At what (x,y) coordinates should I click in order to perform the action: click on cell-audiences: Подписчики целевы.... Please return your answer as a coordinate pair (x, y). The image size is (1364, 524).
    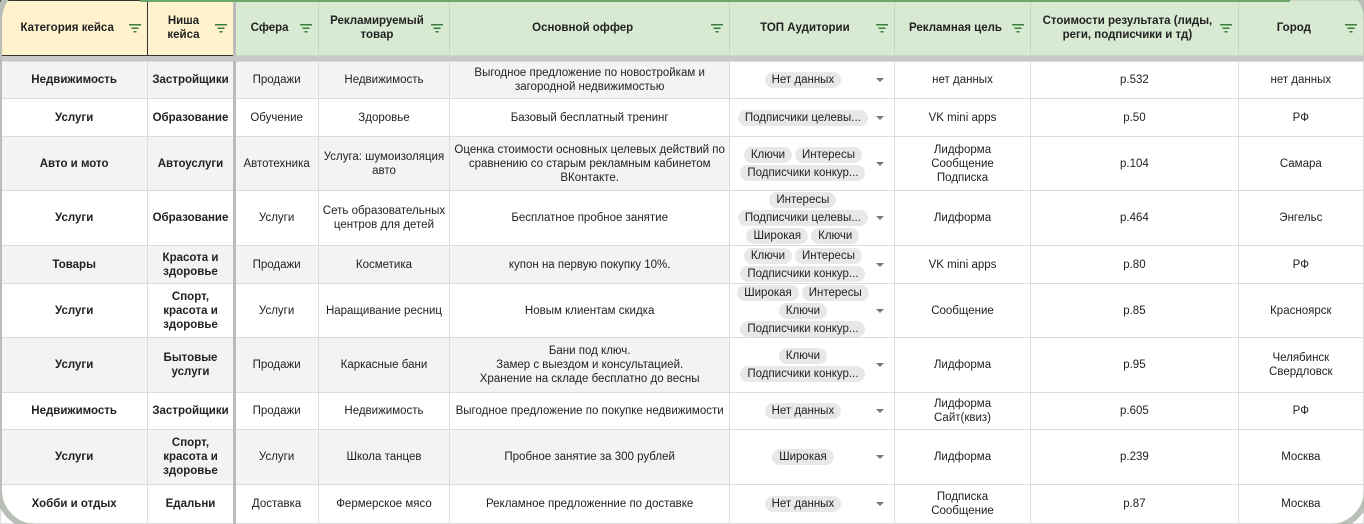
    Looking at the image, I should click on (811, 117).